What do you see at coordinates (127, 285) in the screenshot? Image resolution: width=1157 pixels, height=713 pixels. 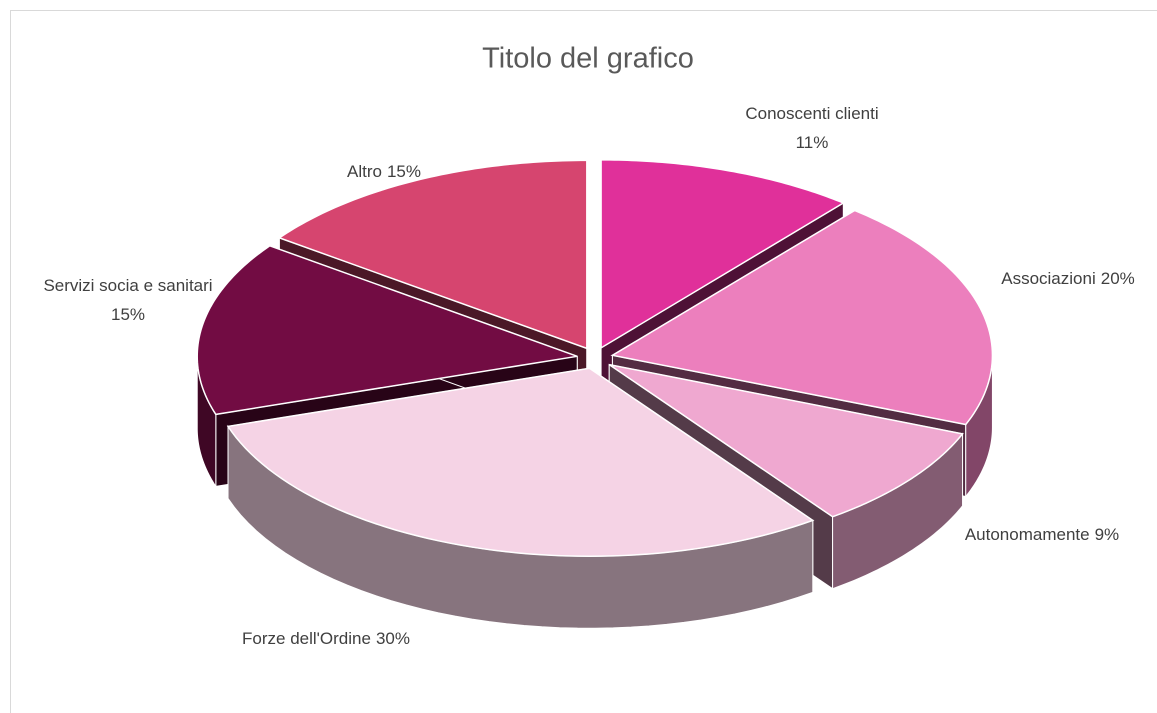 I see `label-category: Servizi socia e sanitari` at bounding box center [127, 285].